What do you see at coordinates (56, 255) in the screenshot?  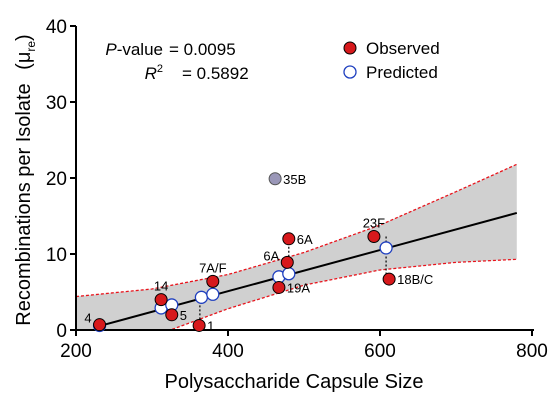 I see `y-tick-label: 10` at bounding box center [56, 255].